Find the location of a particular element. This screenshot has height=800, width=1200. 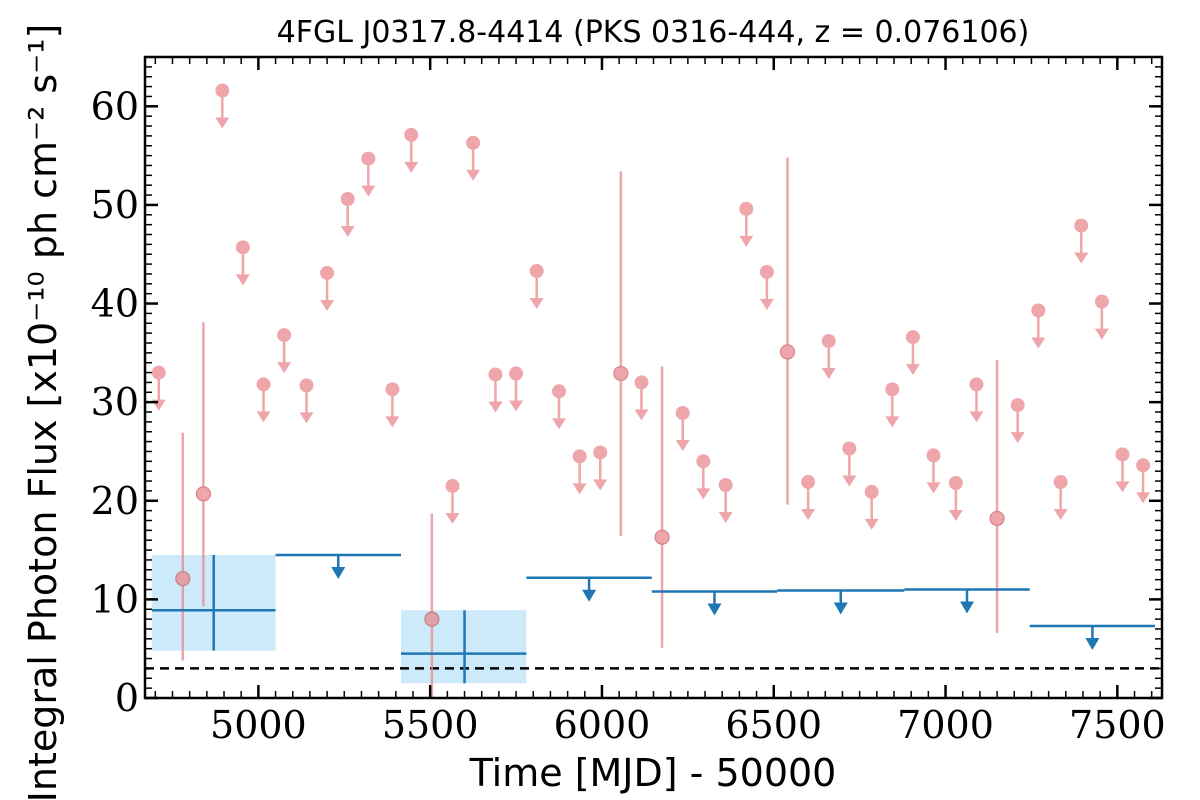

y-tick-label: 40 is located at coordinates (115, 304).